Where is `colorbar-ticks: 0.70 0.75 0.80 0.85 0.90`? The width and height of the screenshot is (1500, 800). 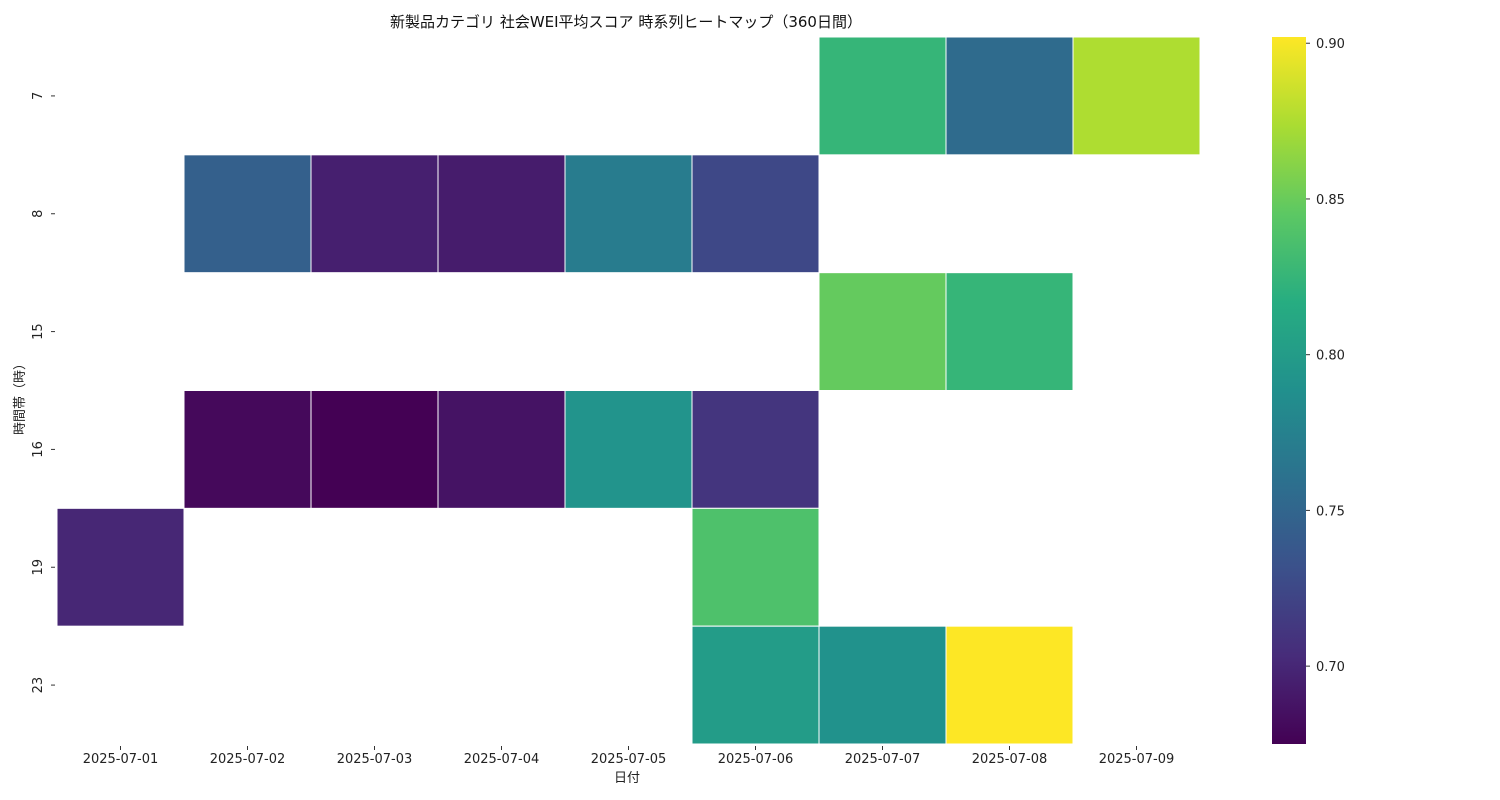 colorbar-ticks: 0.70 0.75 0.80 0.85 0.90 is located at coordinates (1325, 356).